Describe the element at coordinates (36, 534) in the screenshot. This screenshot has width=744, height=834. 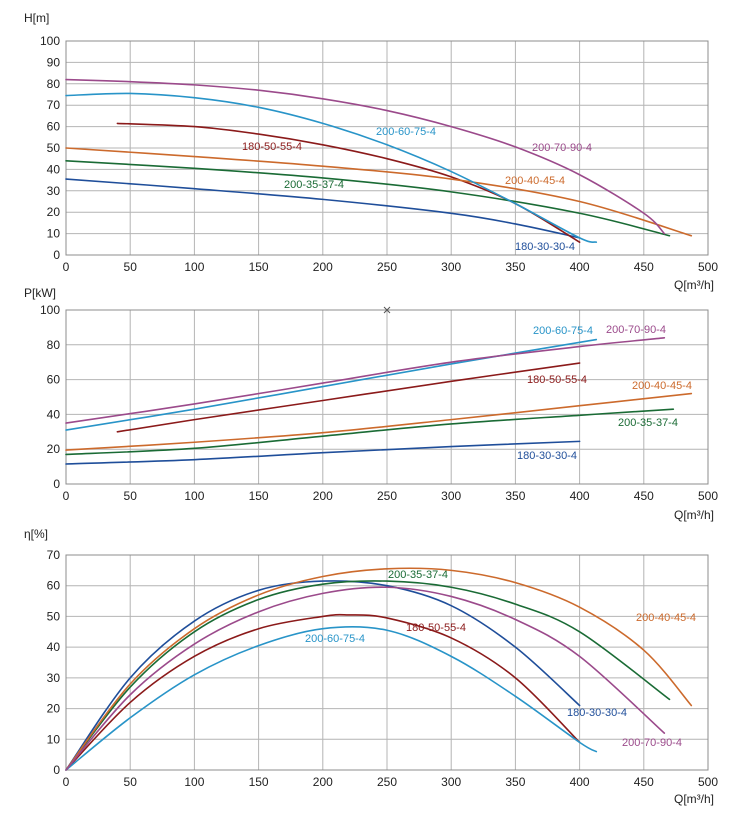
I see `y-axis-title: η[%]` at that location.